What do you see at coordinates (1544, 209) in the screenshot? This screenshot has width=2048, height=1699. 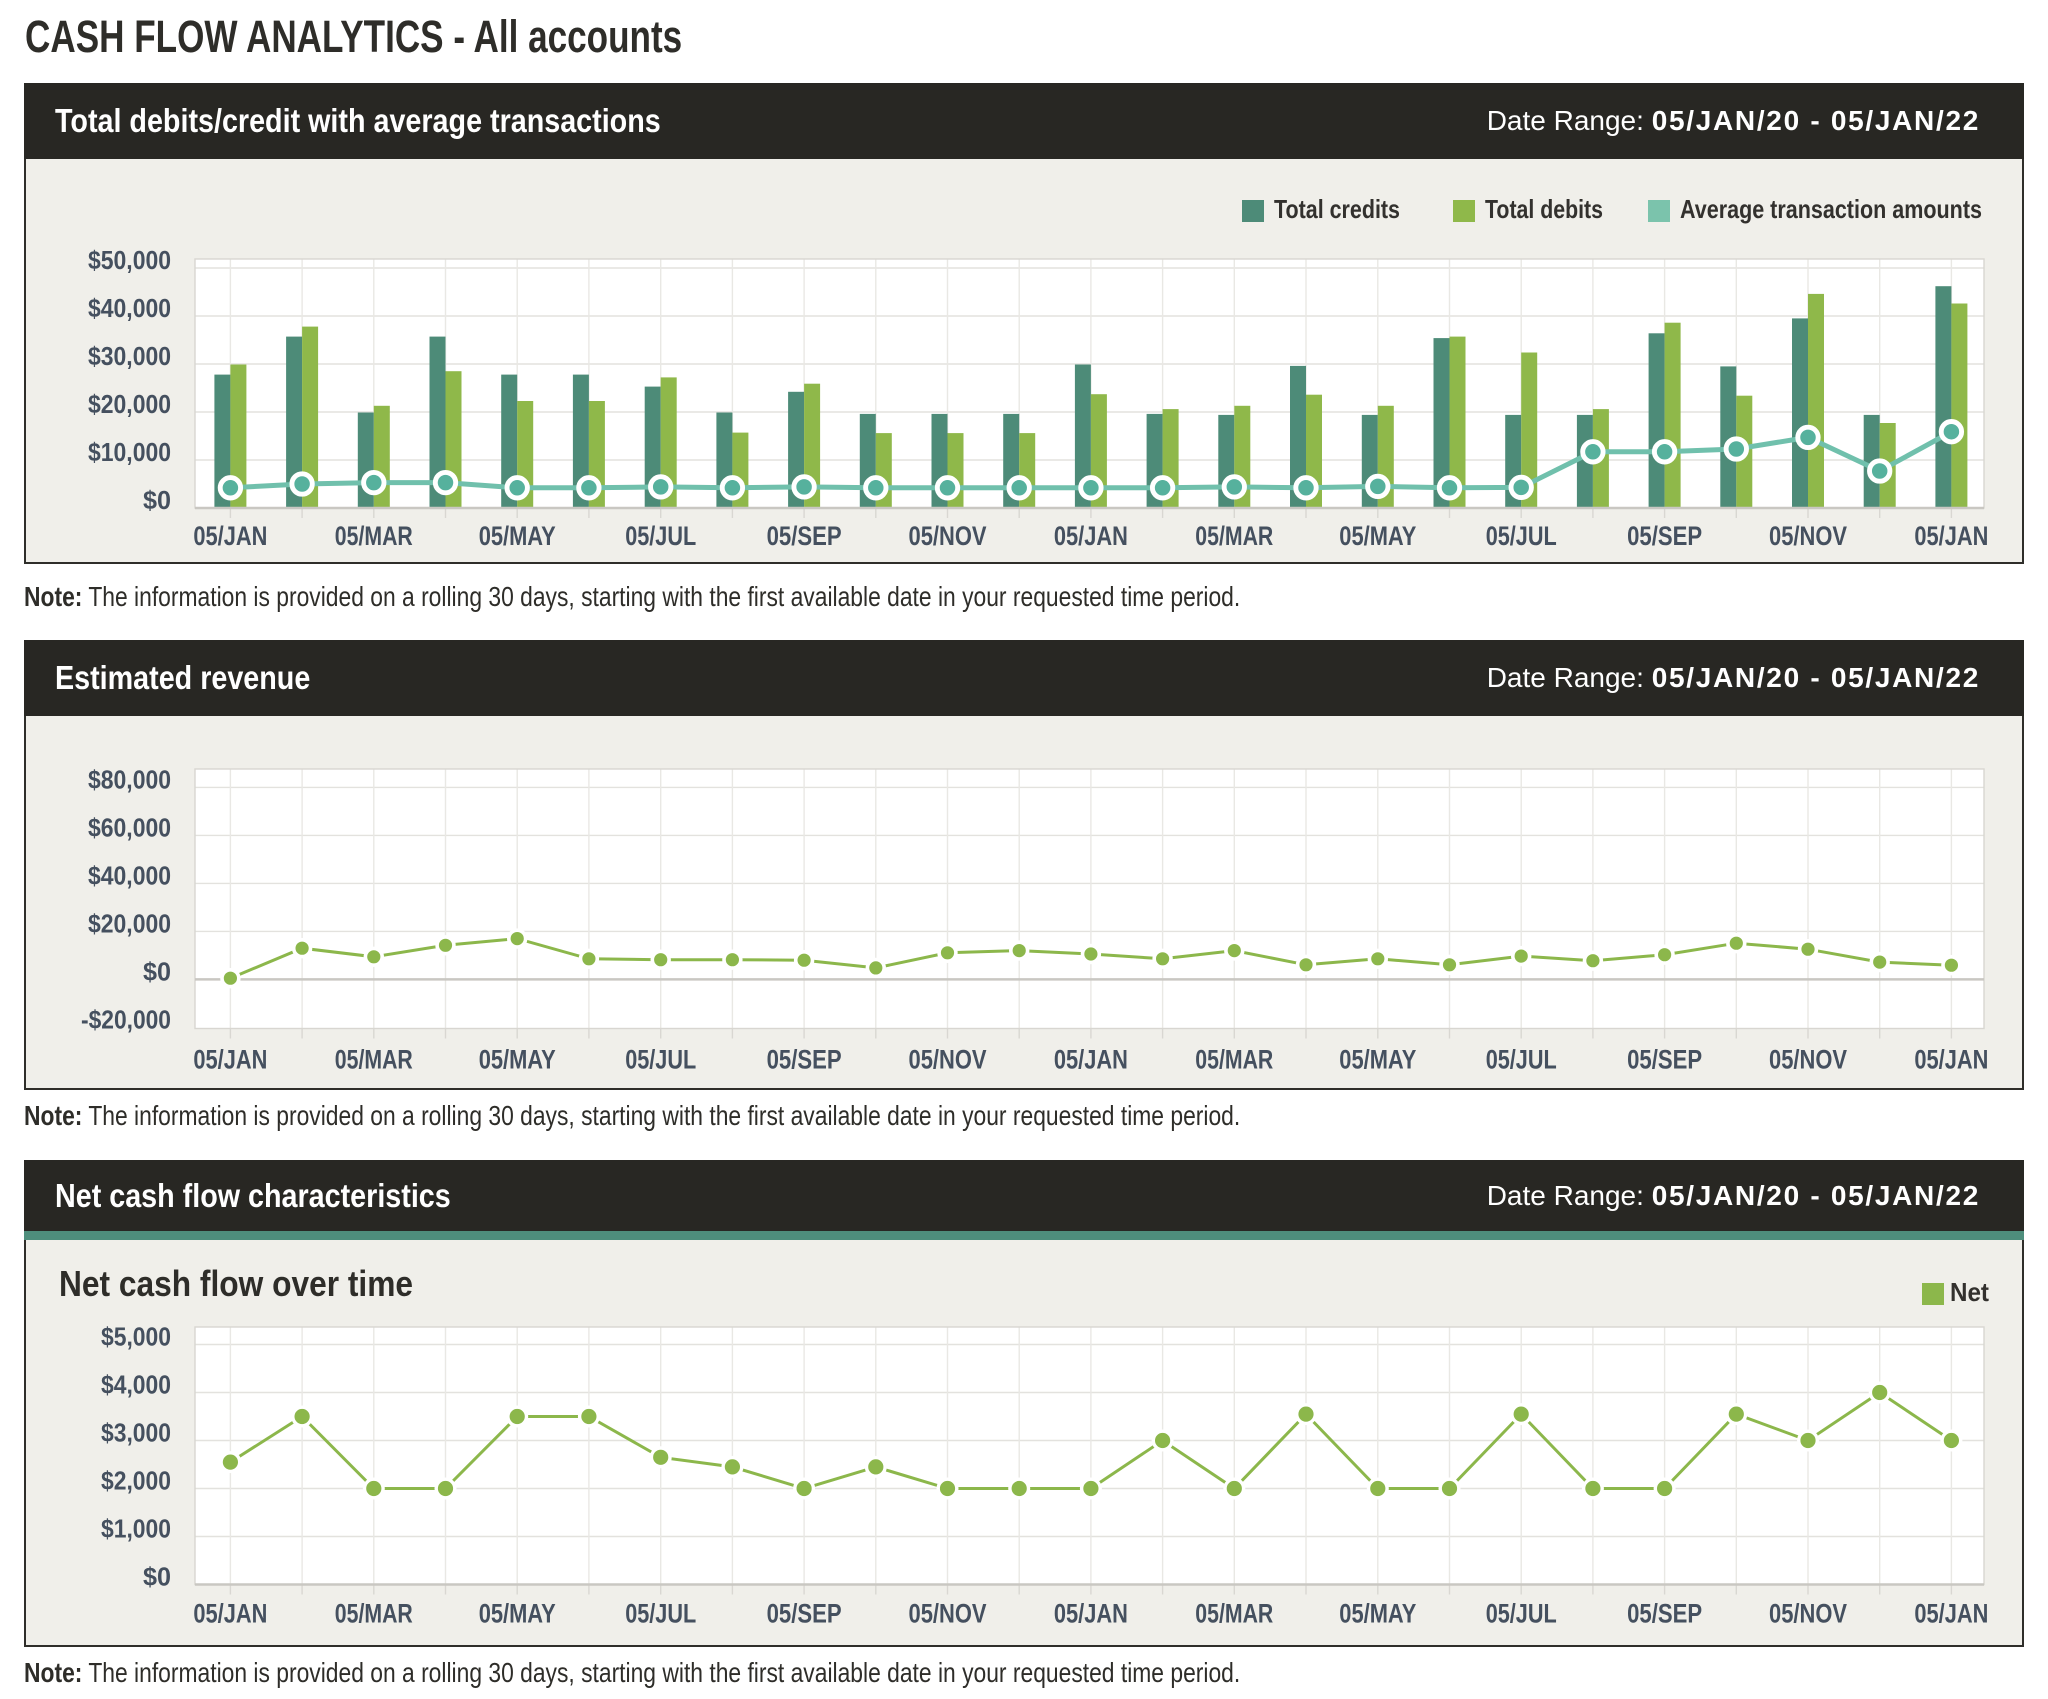 I see `svg-text: Total debits` at bounding box center [1544, 209].